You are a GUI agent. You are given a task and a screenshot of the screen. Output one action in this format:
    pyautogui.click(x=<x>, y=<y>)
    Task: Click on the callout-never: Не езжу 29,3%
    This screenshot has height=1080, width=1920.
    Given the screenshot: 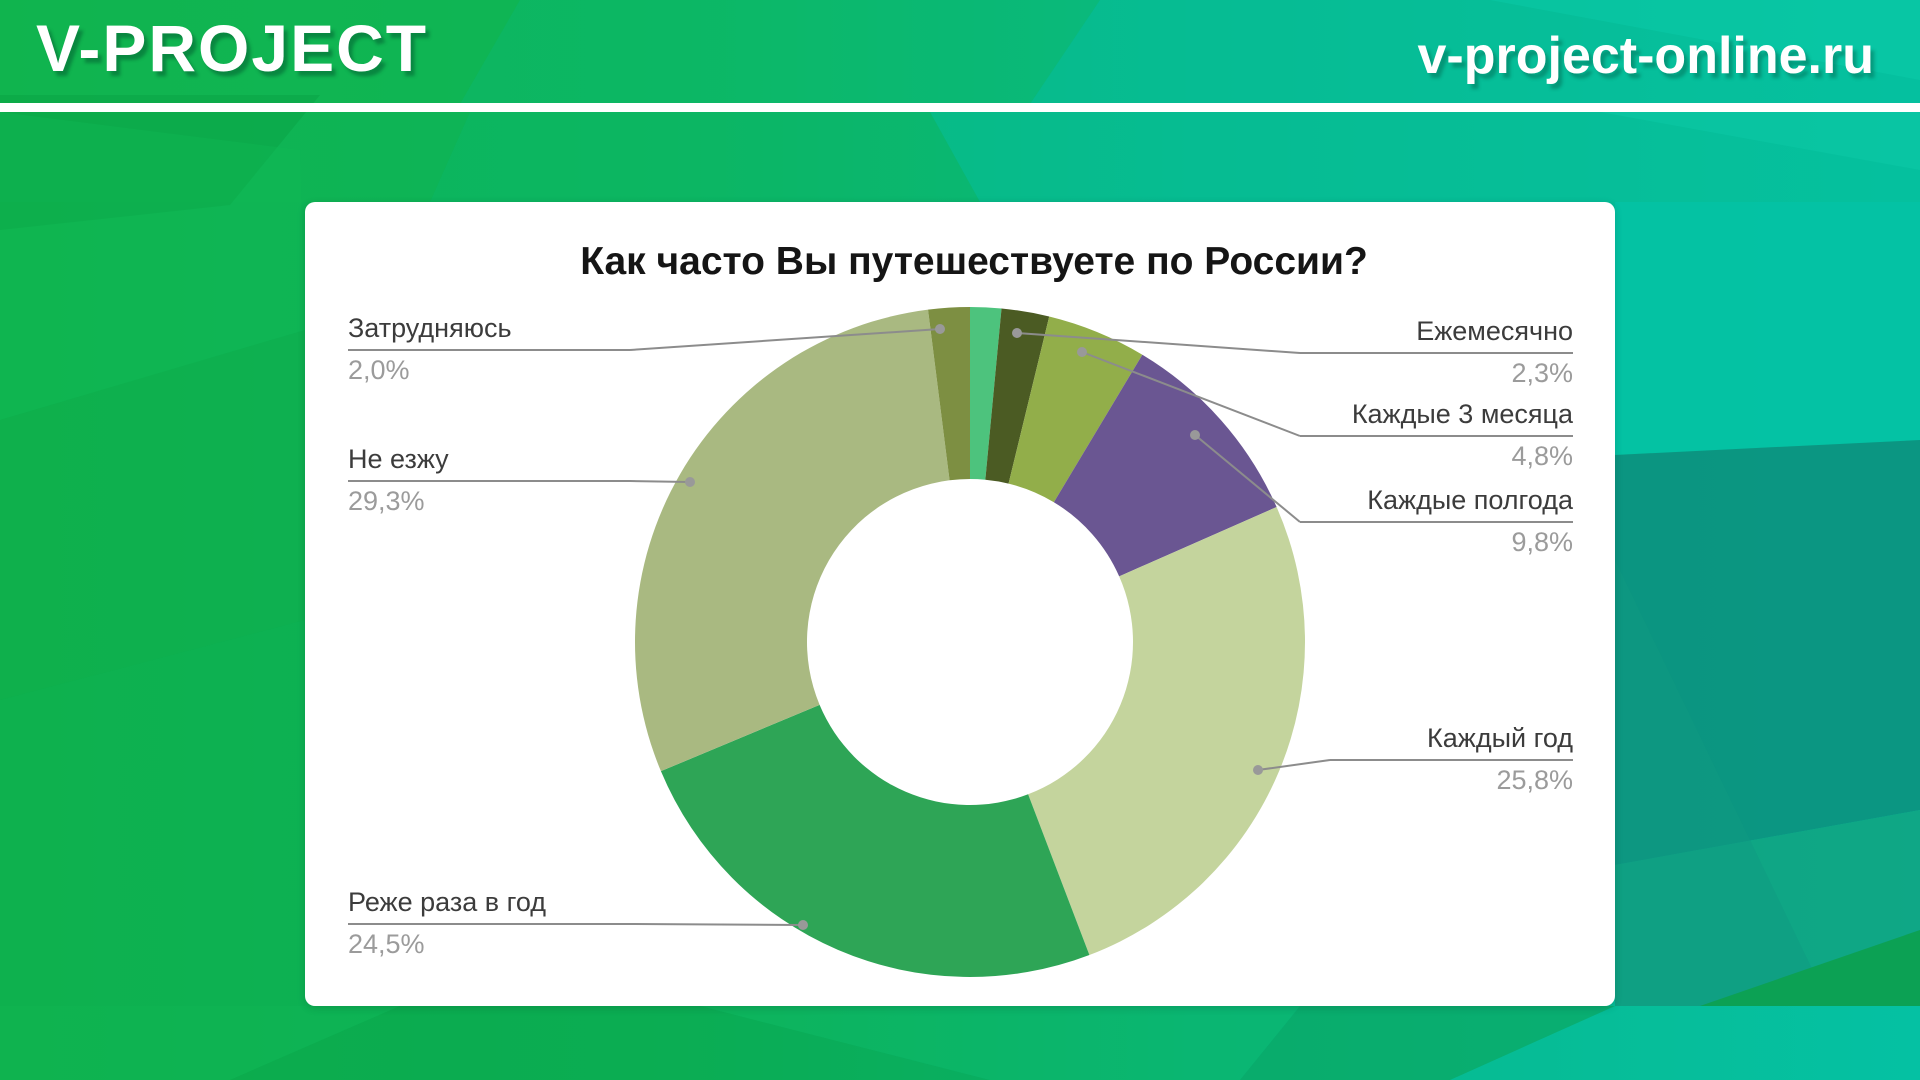 What is the action you would take?
    pyautogui.click(x=489, y=479)
    